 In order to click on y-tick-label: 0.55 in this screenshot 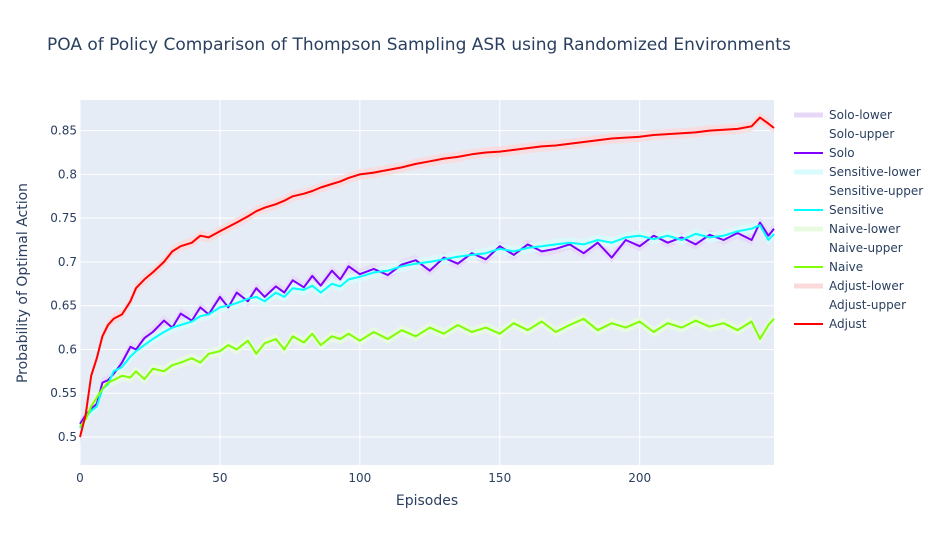, I will do `click(63, 393)`.